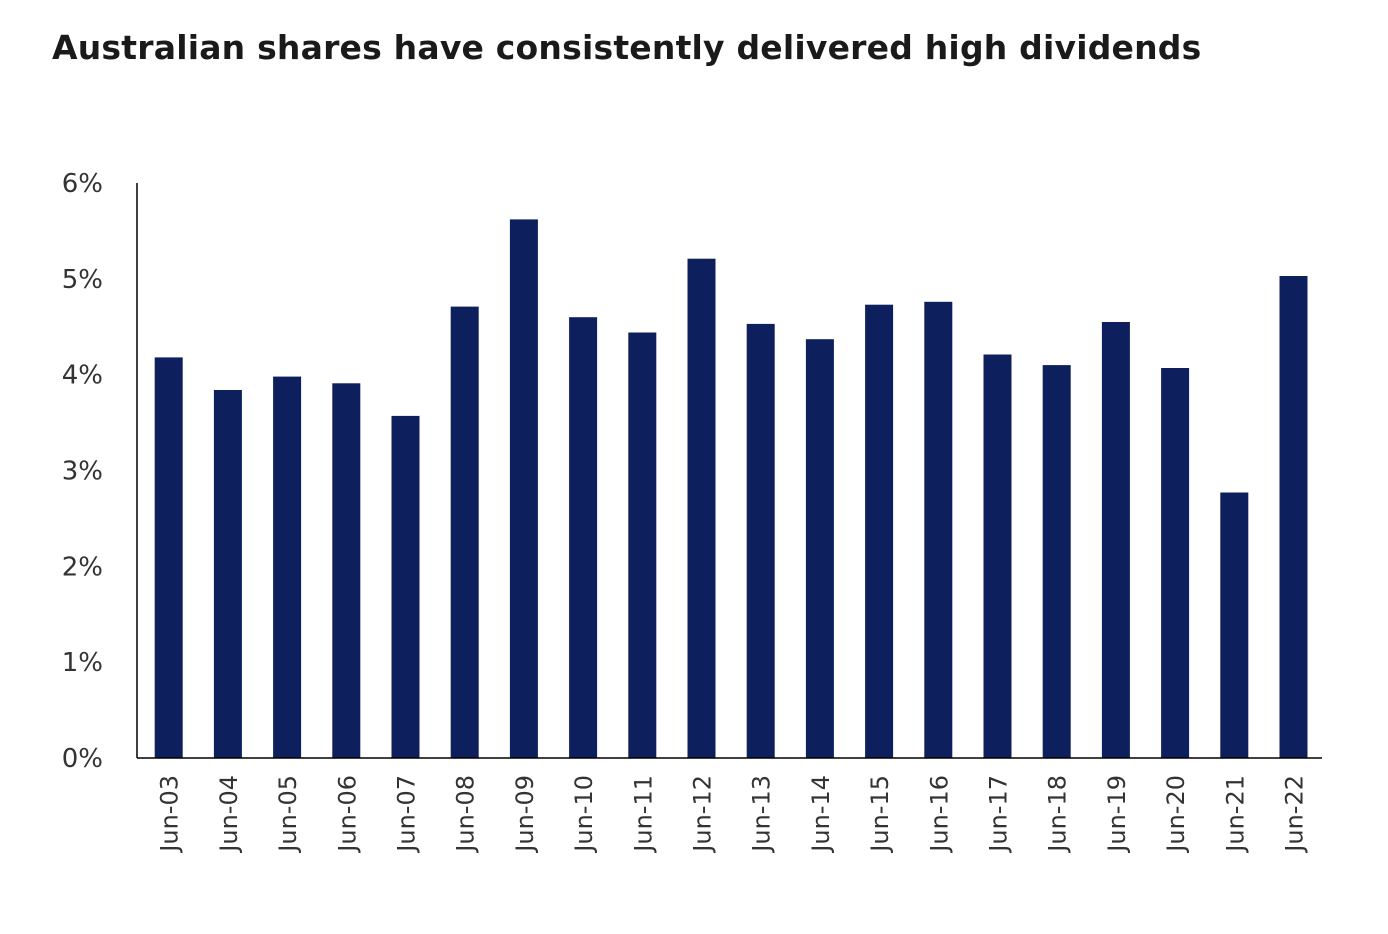  Describe the element at coordinates (466, 814) in the screenshot. I see `x-tick-label: Jun-08` at that location.